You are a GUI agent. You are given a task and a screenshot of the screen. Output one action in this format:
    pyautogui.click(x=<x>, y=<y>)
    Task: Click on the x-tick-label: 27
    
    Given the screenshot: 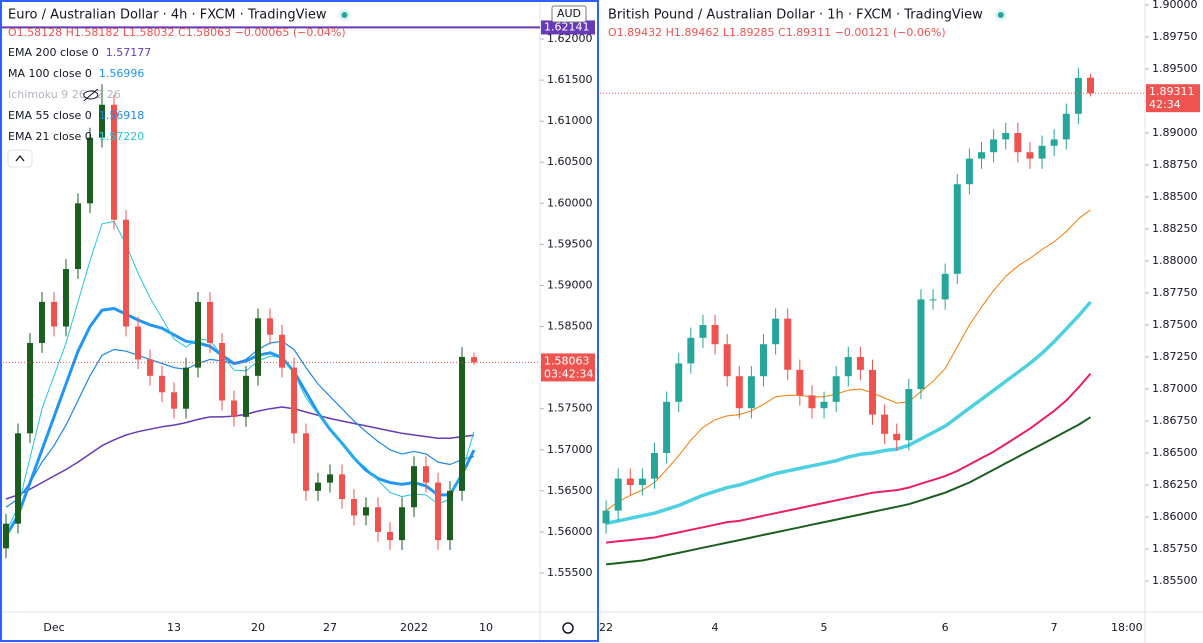 What is the action you would take?
    pyautogui.click(x=330, y=627)
    